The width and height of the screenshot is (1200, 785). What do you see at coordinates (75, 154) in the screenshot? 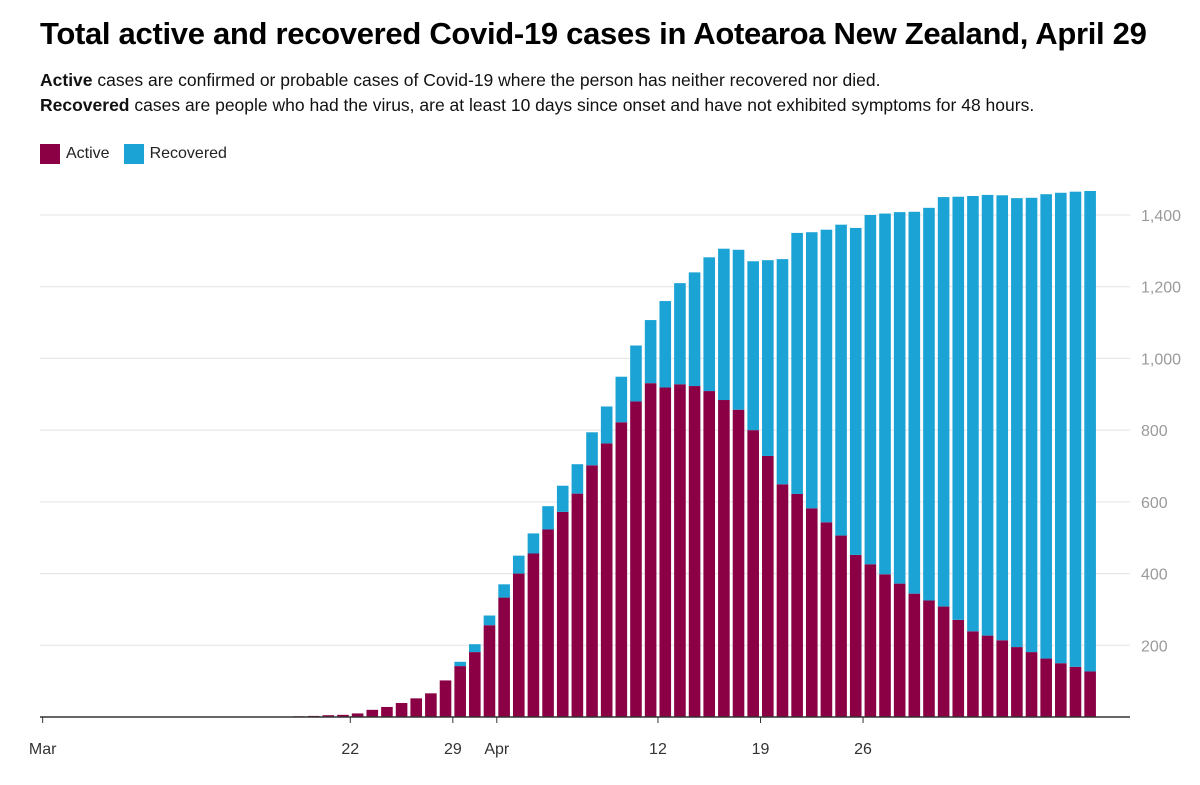
I see `legend-item-active: Active` at bounding box center [75, 154].